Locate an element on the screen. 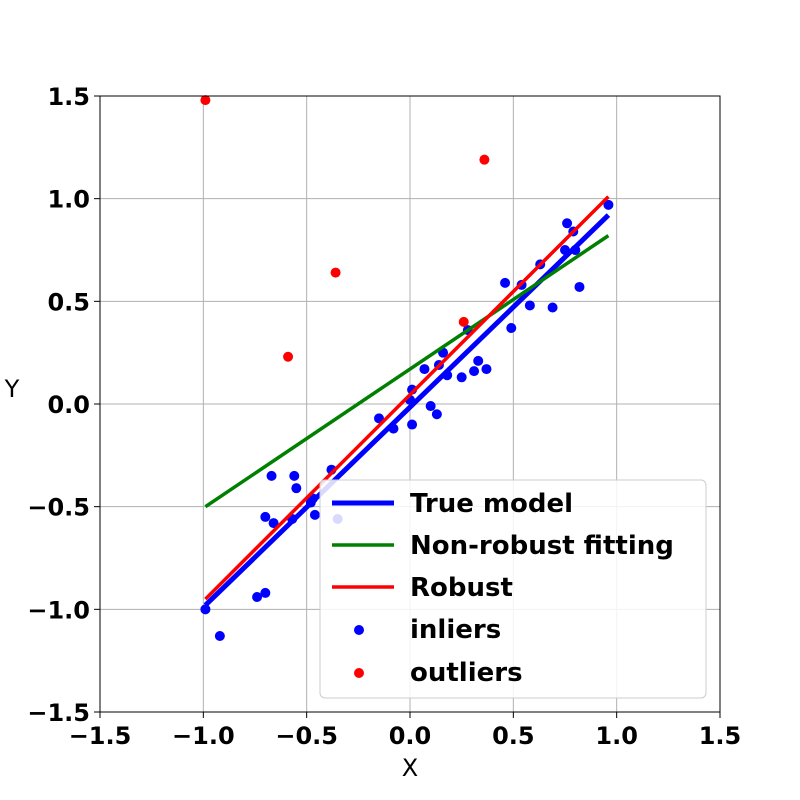 This screenshot has height=800, width=800. x-tick-label: 1.0 is located at coordinates (616, 736).